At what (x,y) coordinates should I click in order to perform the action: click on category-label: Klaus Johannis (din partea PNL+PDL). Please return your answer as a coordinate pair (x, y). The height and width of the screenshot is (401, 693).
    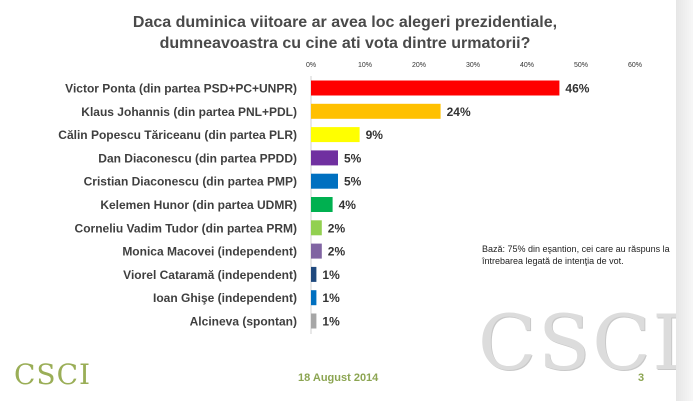
    Looking at the image, I should click on (189, 112).